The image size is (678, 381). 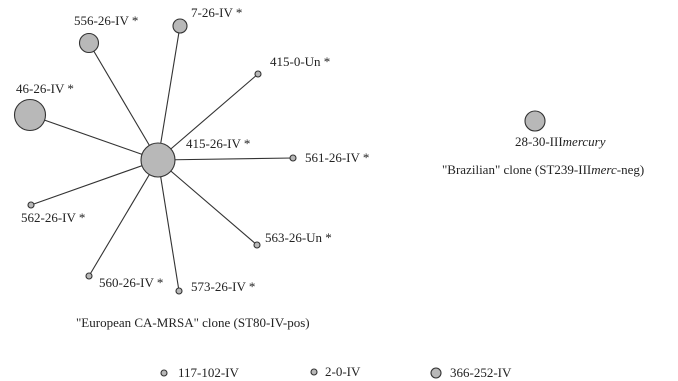 What do you see at coordinates (539, 141) in the screenshot?
I see `label-28-30-prefix: 28-30-III` at bounding box center [539, 141].